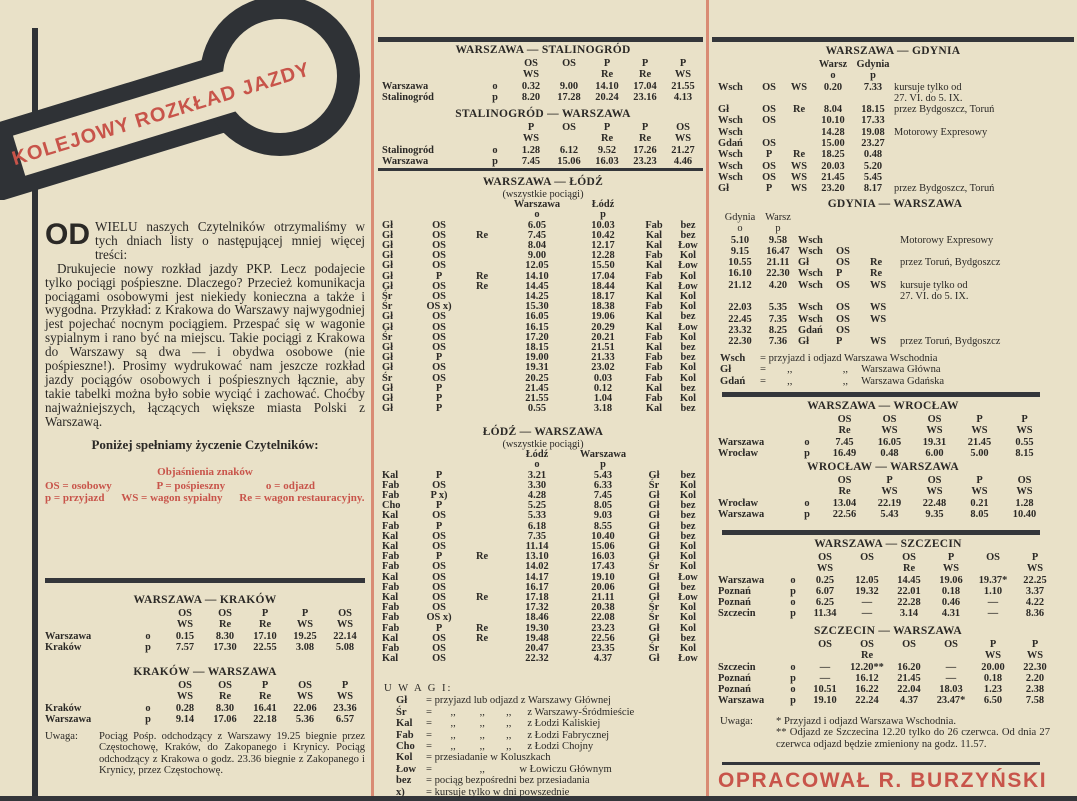 This screenshot has height=801, width=1077. Describe the element at coordinates (778, 240) in the screenshot. I see `timetable-cell: 9.58` at that location.